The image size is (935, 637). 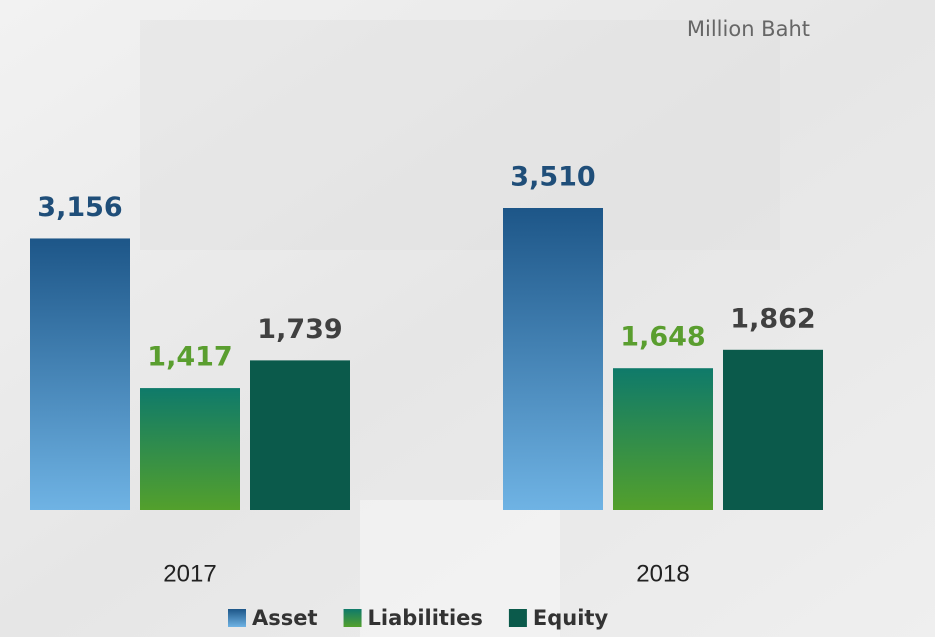 I want to click on value-label: 1,648, so click(x=662, y=337).